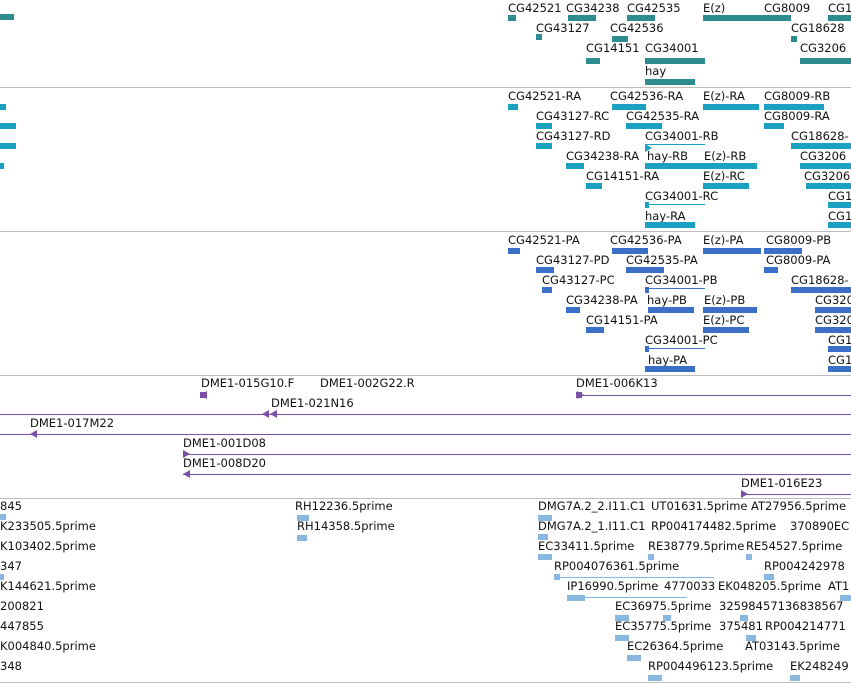 The image size is (851, 683). Describe the element at coordinates (11, 506) in the screenshot. I see `feature-label: 845` at that location.